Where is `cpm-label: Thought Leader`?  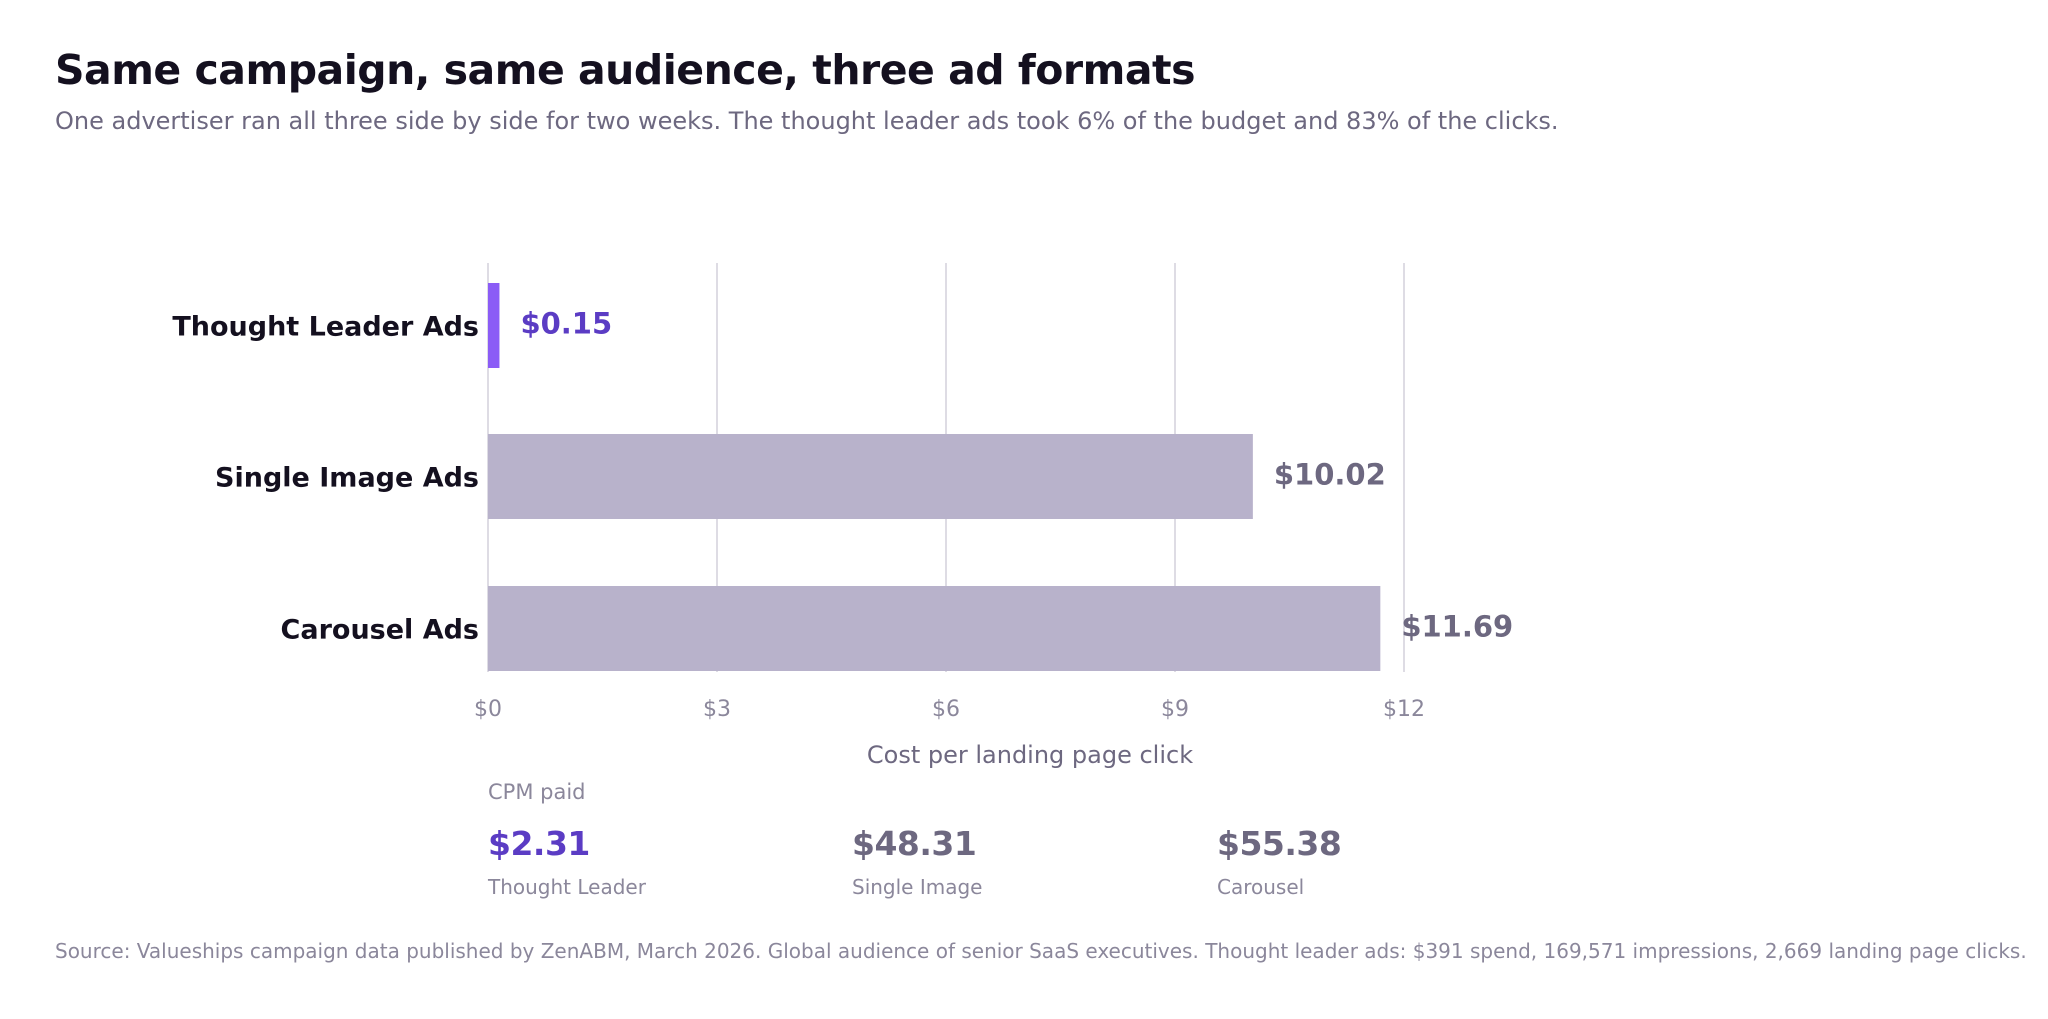
cpm-label: Thought Leader is located at coordinates (567, 887).